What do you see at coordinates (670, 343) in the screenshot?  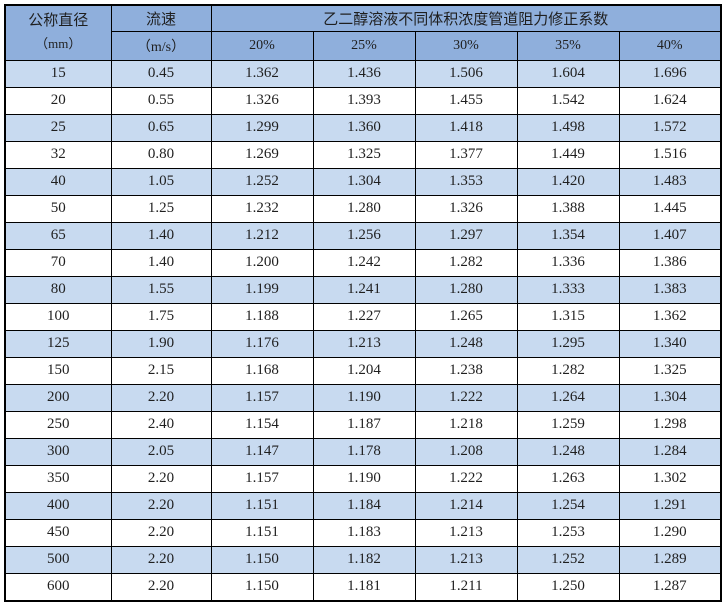 I see `table-cell: 1.340` at bounding box center [670, 343].